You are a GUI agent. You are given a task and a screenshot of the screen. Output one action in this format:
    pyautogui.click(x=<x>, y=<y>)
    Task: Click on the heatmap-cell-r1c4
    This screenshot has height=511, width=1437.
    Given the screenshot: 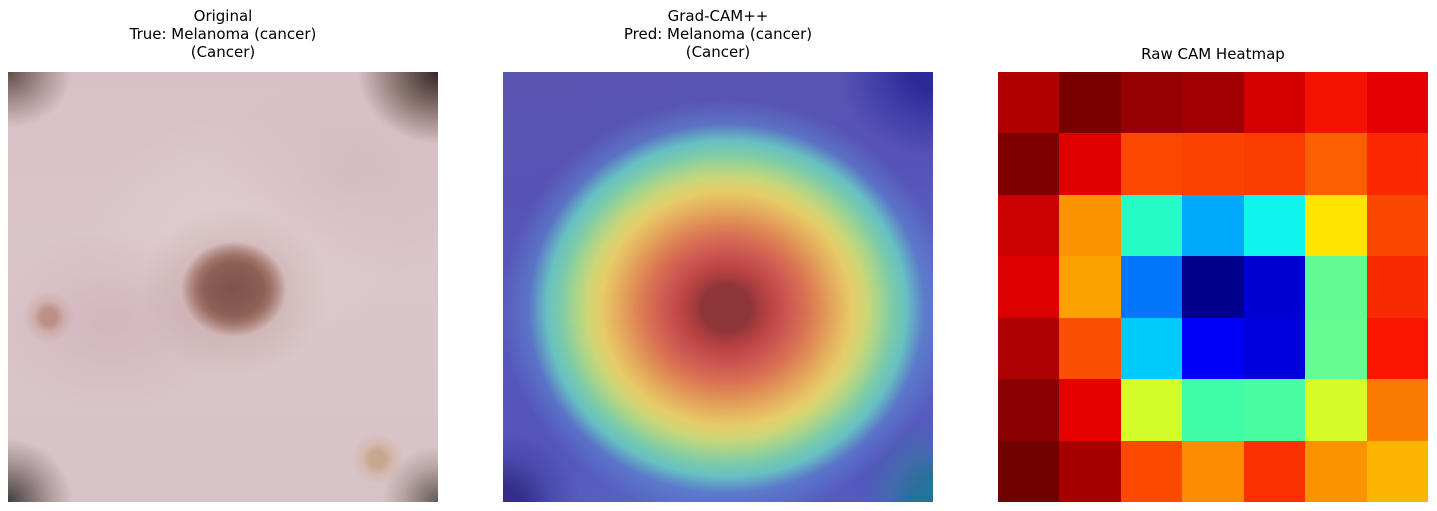 What is the action you would take?
    pyautogui.click(x=1213, y=103)
    